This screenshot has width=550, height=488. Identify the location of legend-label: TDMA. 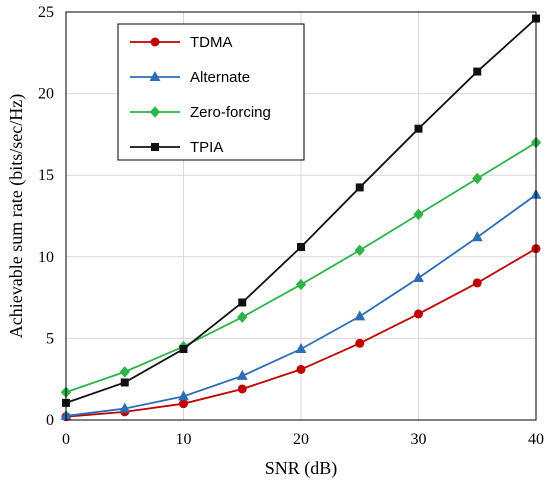
(211, 42).